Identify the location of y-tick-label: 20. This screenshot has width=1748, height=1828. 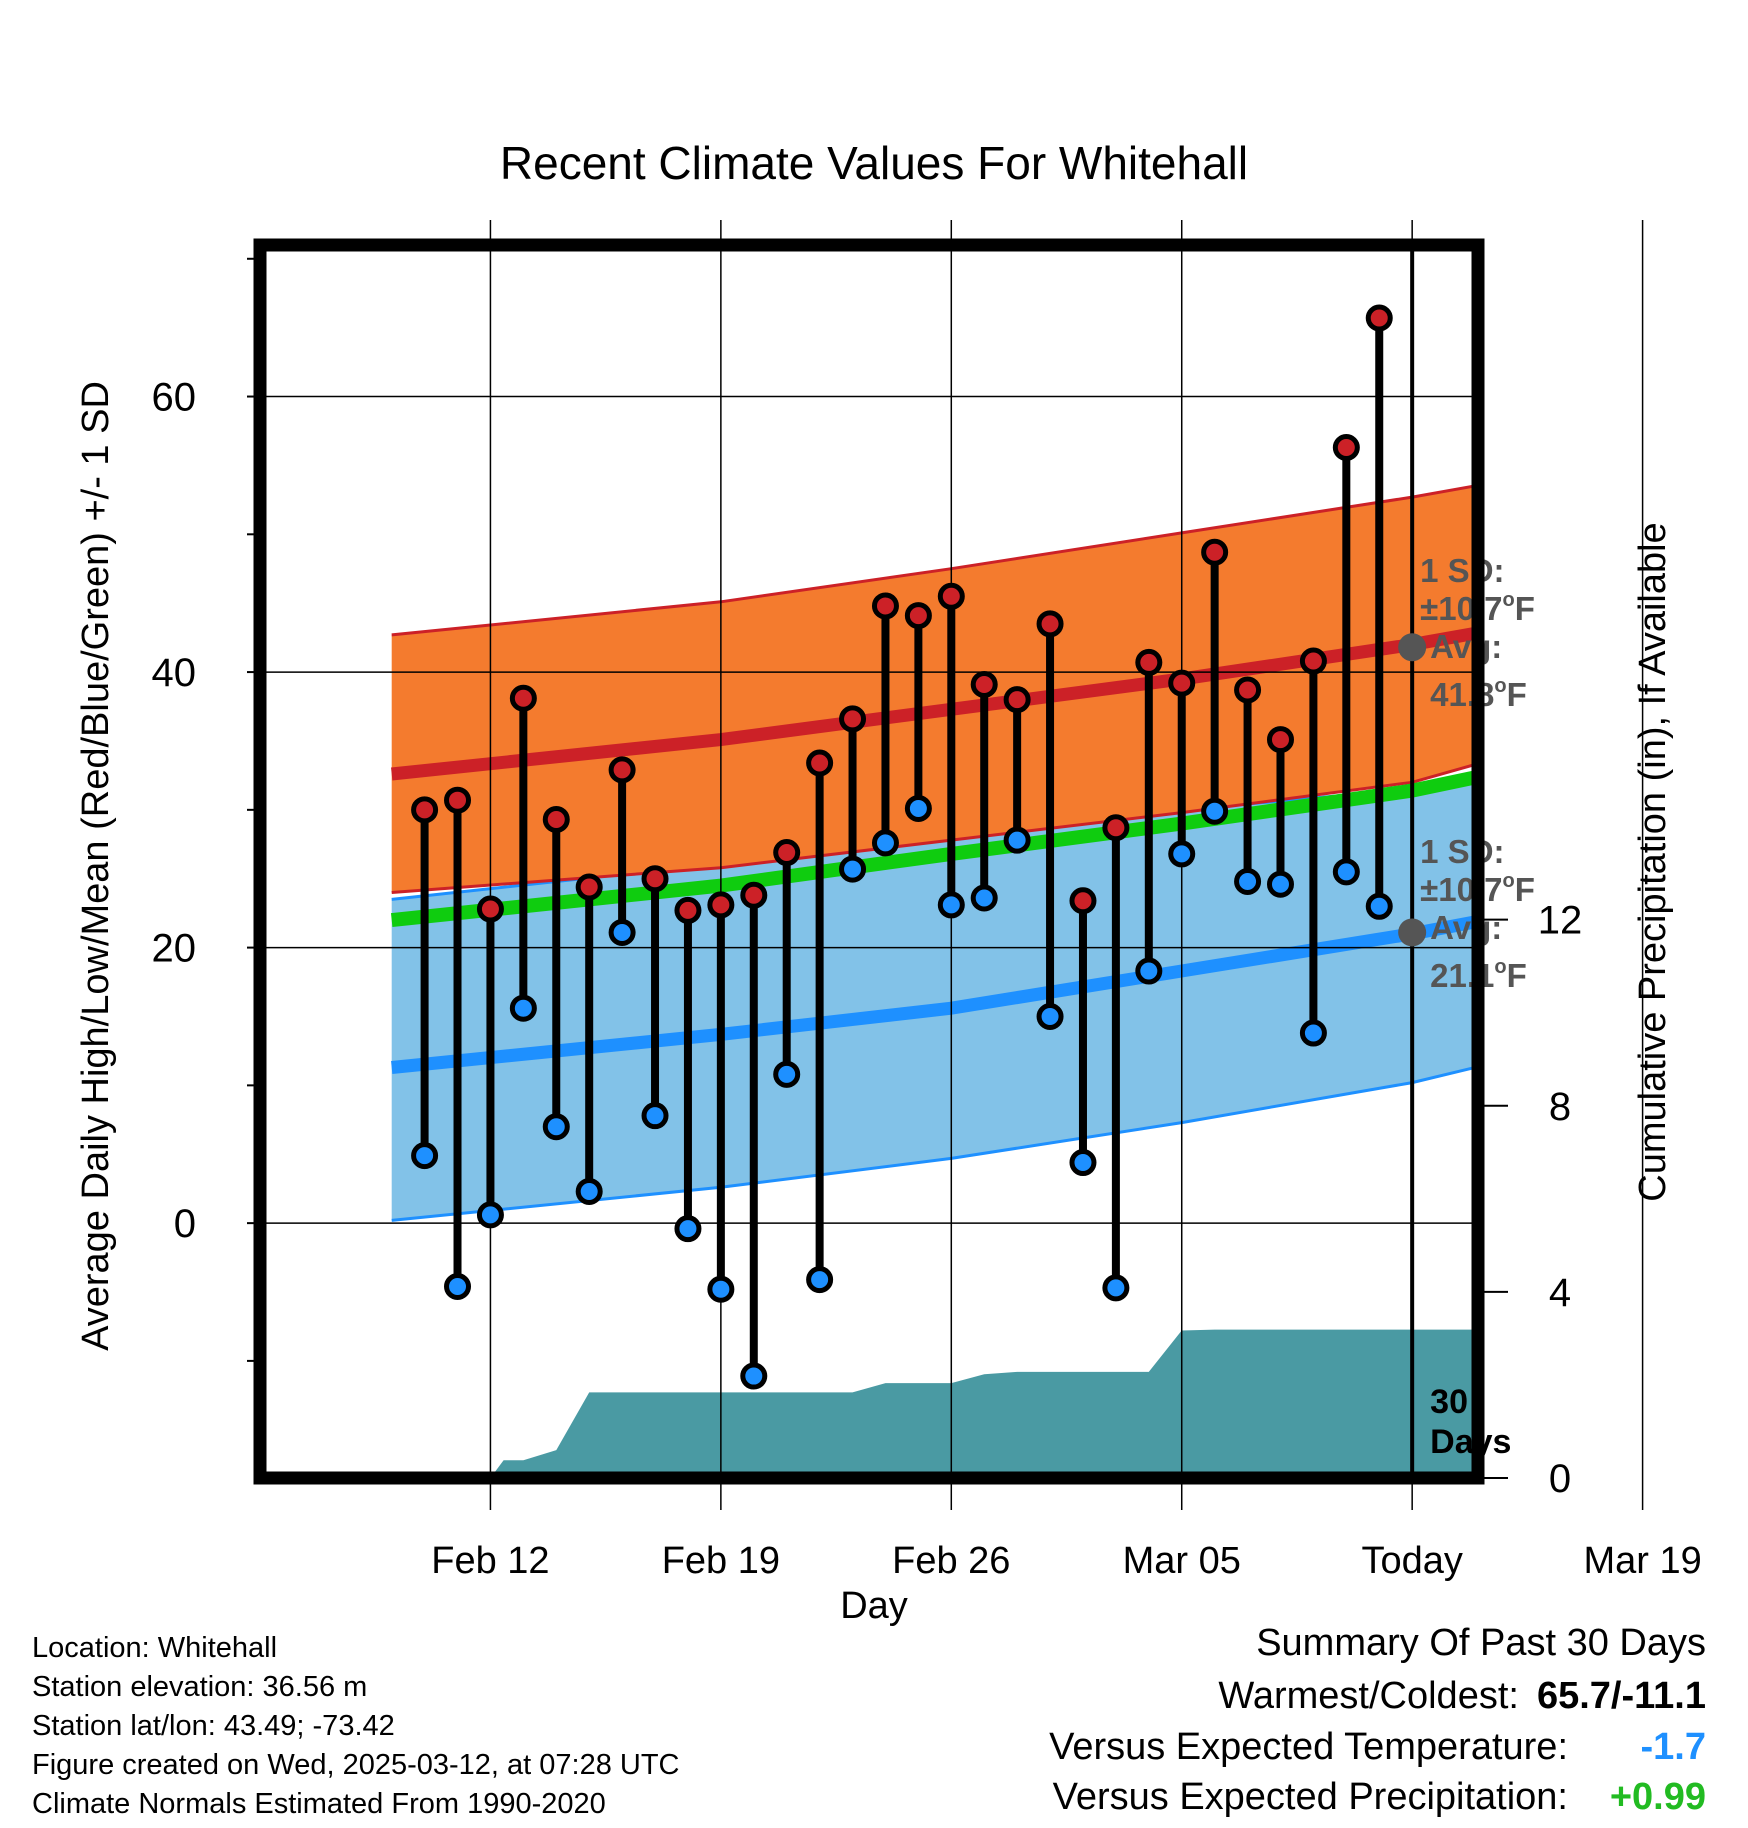
(174, 949).